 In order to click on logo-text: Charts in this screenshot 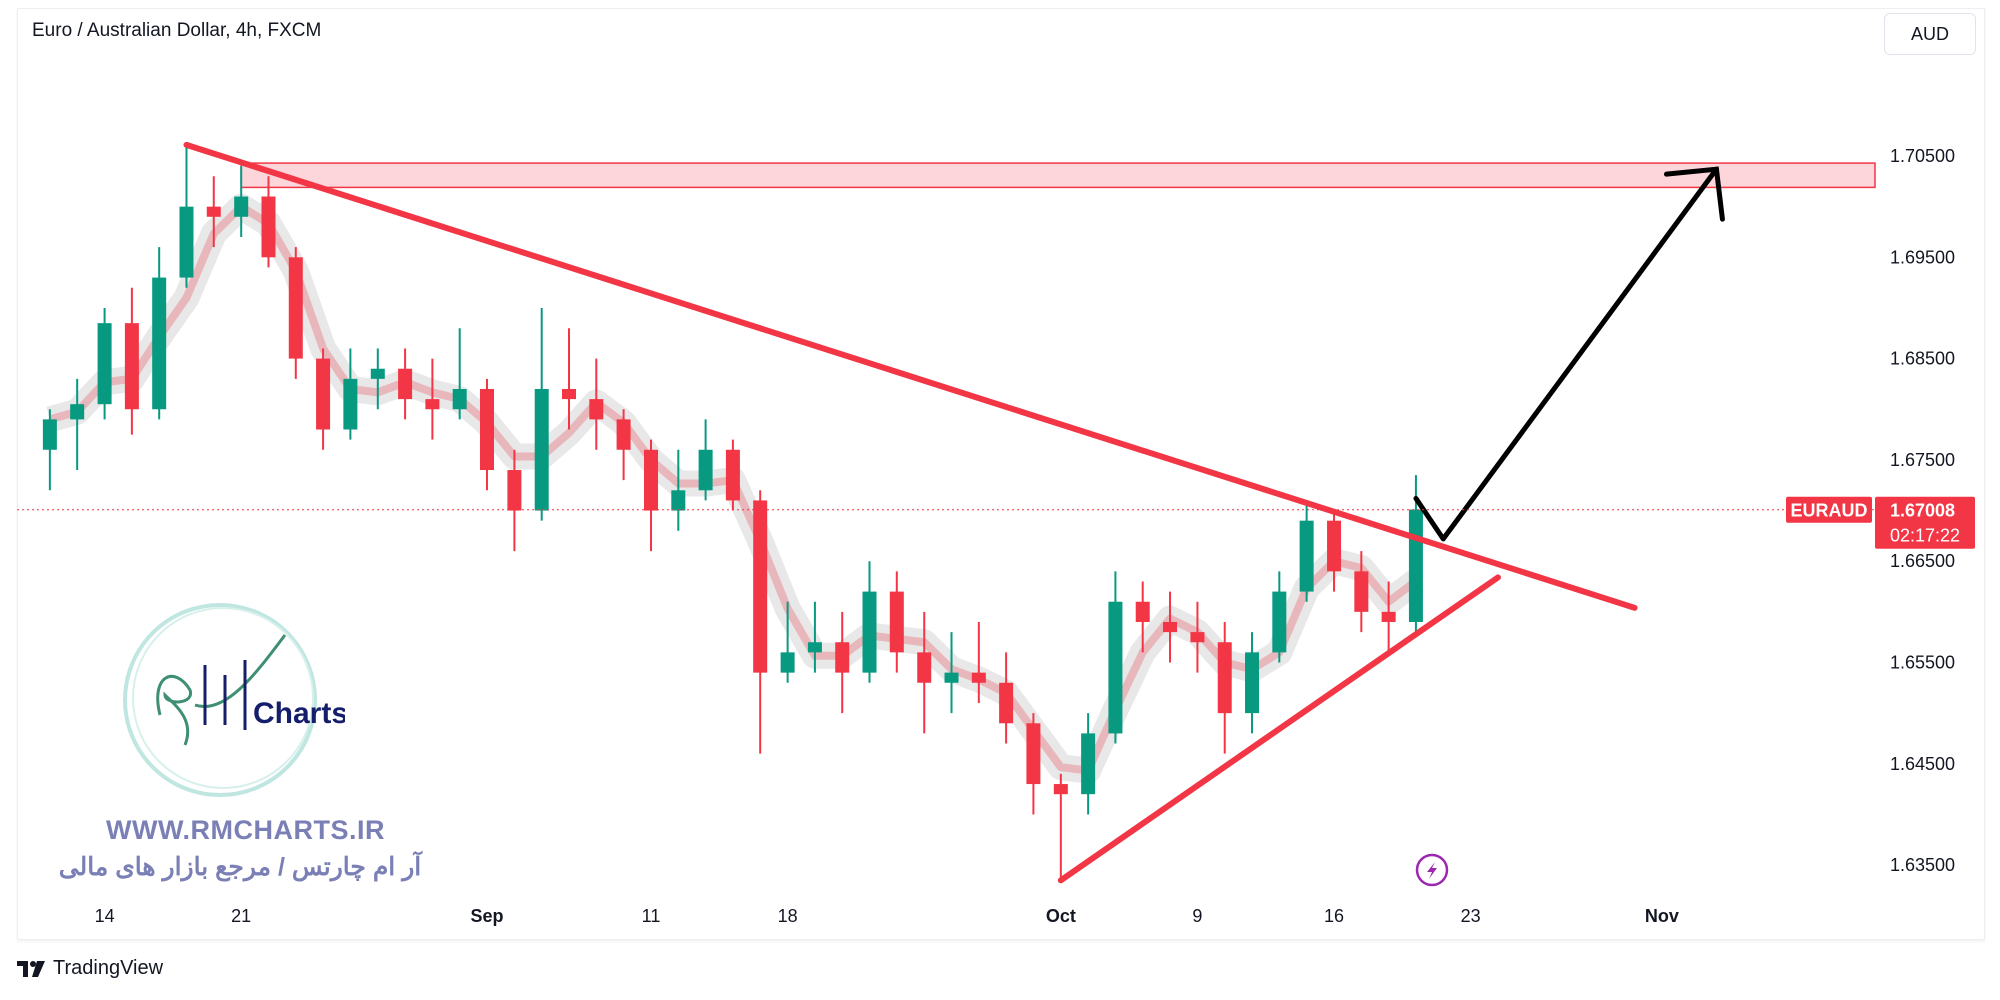, I will do `click(299, 713)`.